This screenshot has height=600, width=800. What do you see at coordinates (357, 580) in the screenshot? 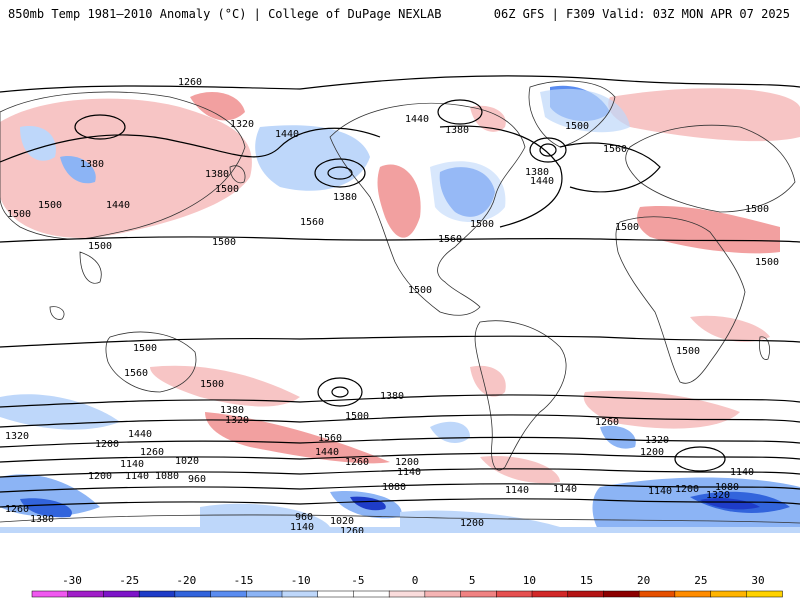
I see `colorbar-tick-label: -5` at bounding box center [357, 580].